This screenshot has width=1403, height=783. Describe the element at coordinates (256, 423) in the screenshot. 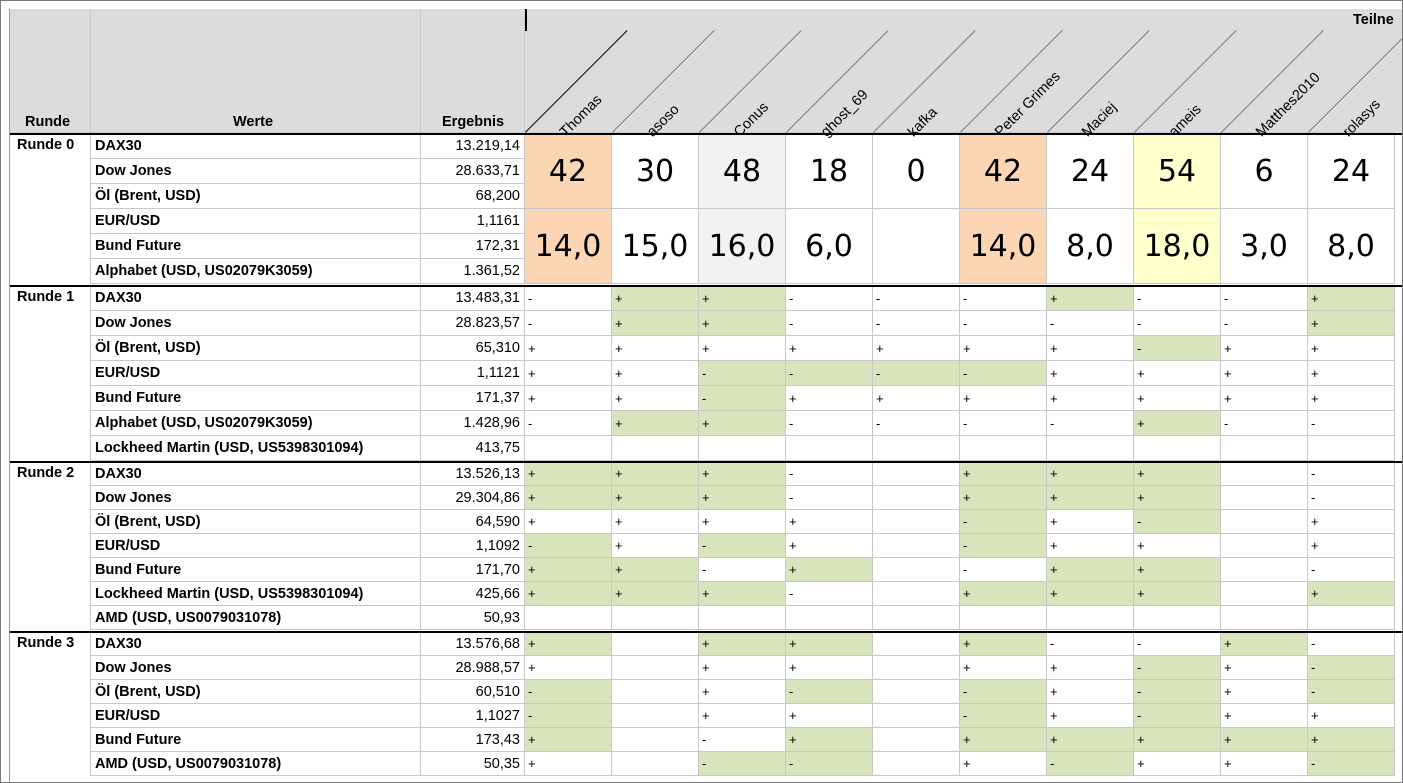

I see `table-row-wert: Alphabet (USD, US02079K3059)` at that location.